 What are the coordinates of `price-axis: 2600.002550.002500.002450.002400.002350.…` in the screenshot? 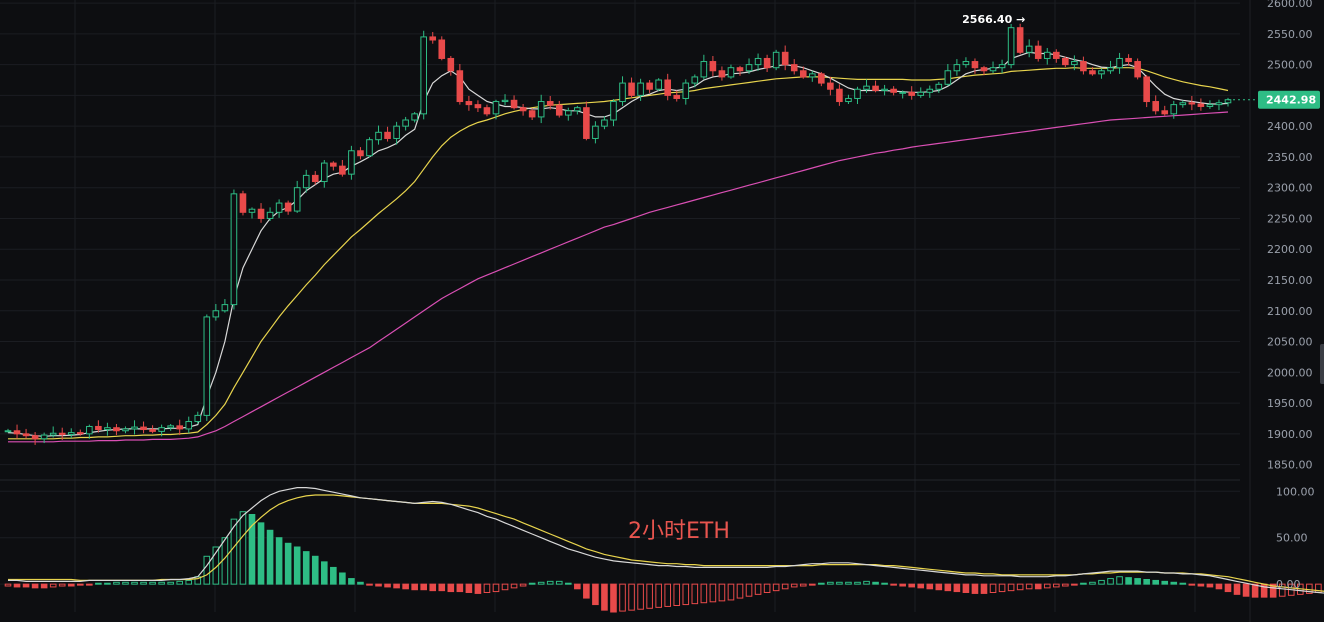 It's located at (1291, 295).